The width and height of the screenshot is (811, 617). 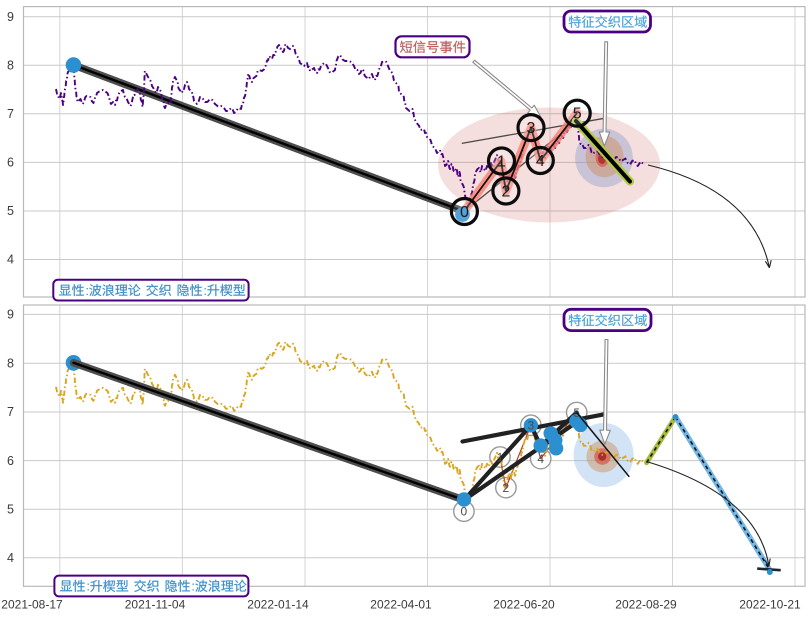 I want to click on svg-text: 2022-06-20, so click(x=524, y=605).